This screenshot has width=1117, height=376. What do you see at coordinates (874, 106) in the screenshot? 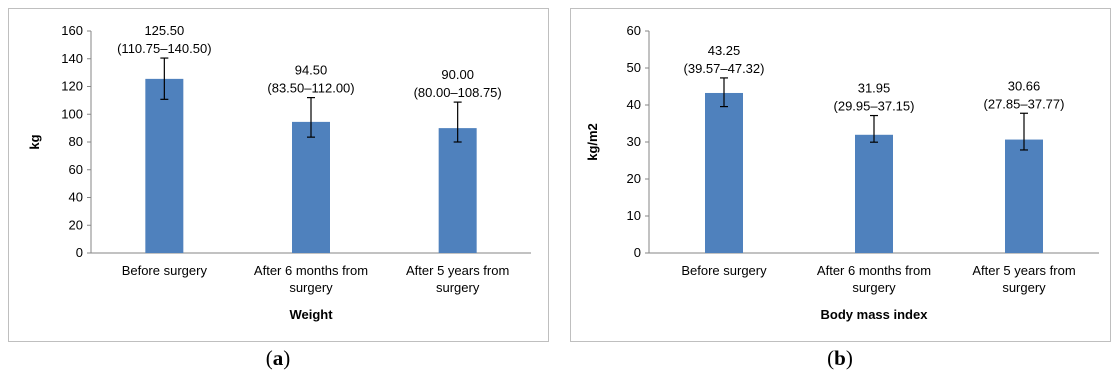
I see `data-label-range: (29.95–37.15)` at bounding box center [874, 106].